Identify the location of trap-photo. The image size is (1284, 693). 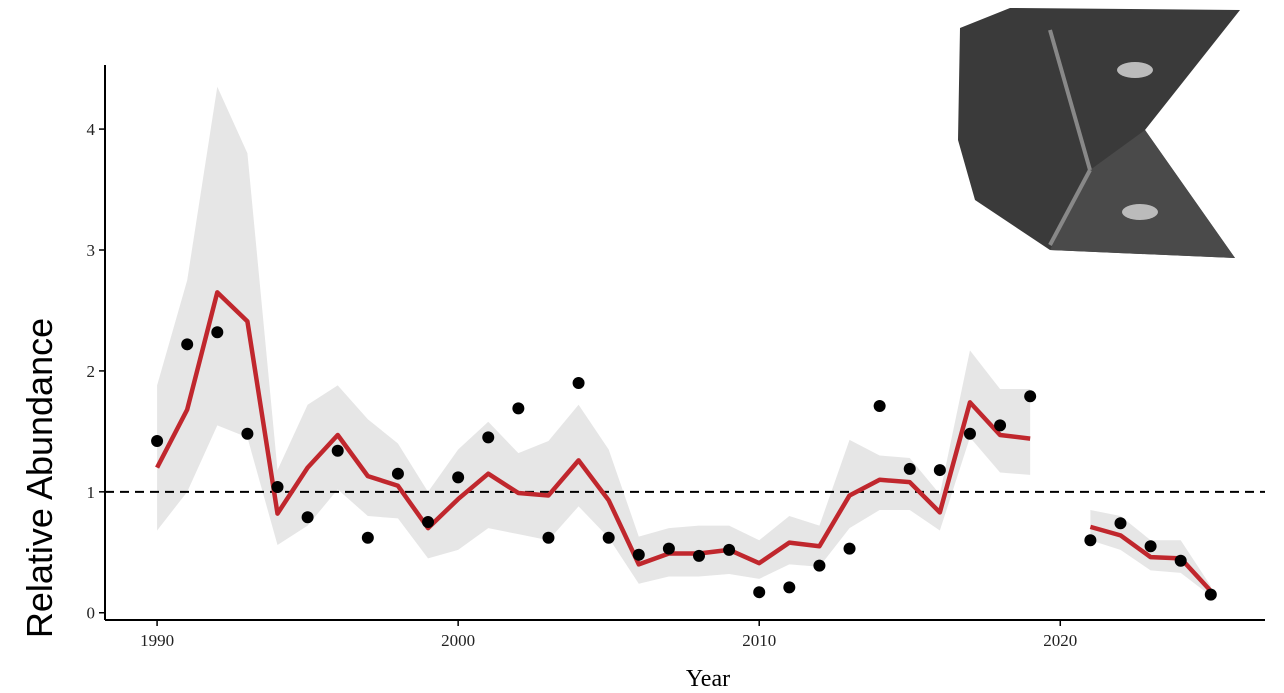
(1099, 133).